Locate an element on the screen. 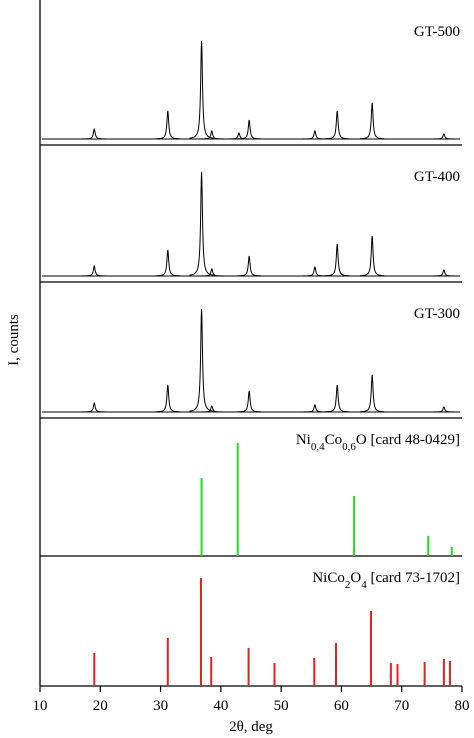 This screenshot has height=738, width=474. panel-title: Ni0,4Co0,6O [card 48-0429] is located at coordinates (378, 442).